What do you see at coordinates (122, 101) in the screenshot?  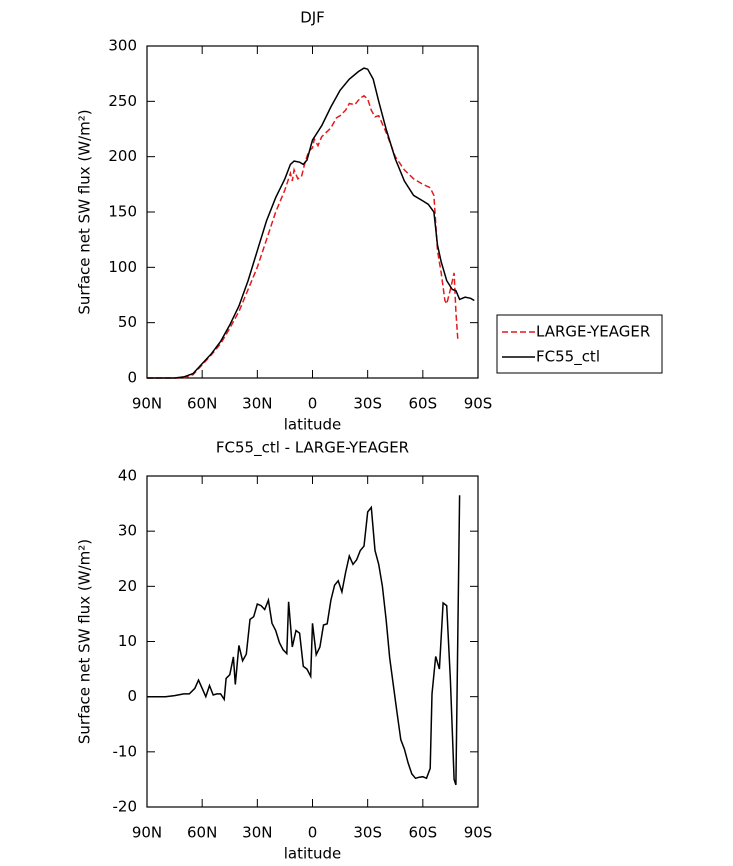 I see `y-tick-label: 250` at bounding box center [122, 101].